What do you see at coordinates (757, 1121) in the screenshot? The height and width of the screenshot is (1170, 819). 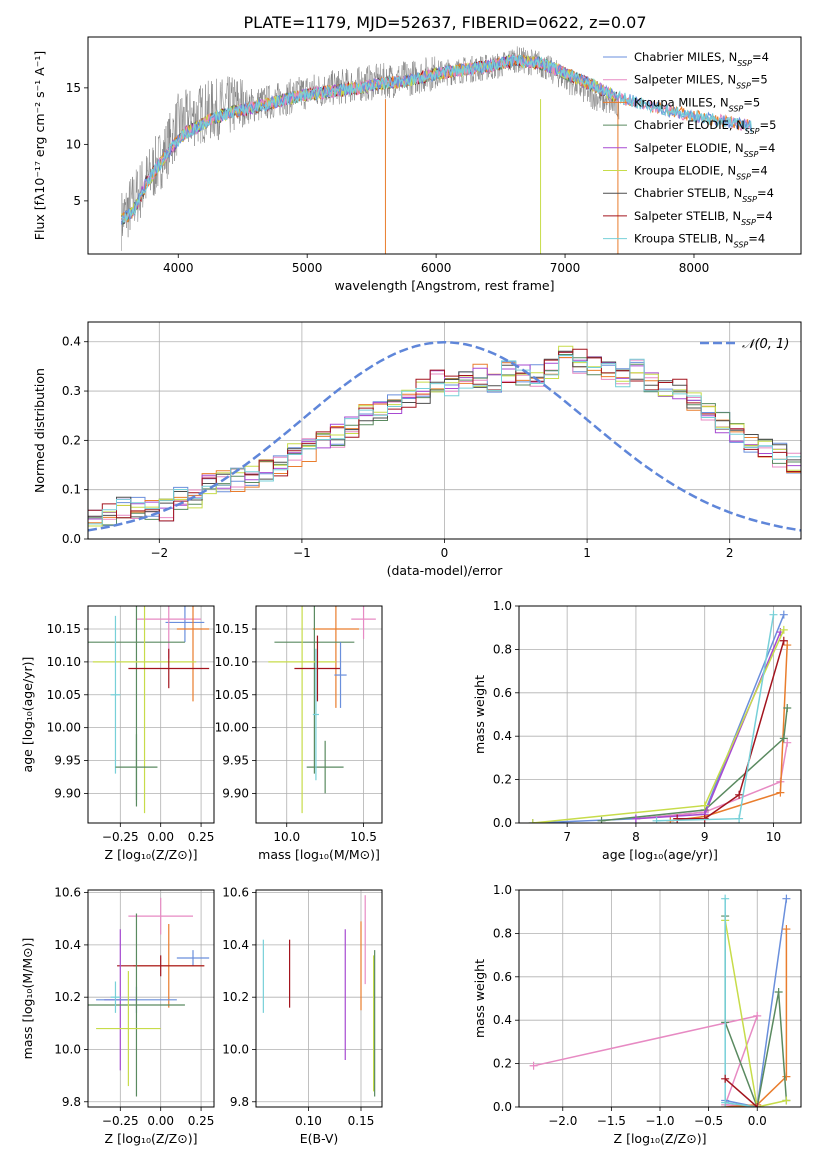 I see `x-tick-label: 0.0` at bounding box center [757, 1121].